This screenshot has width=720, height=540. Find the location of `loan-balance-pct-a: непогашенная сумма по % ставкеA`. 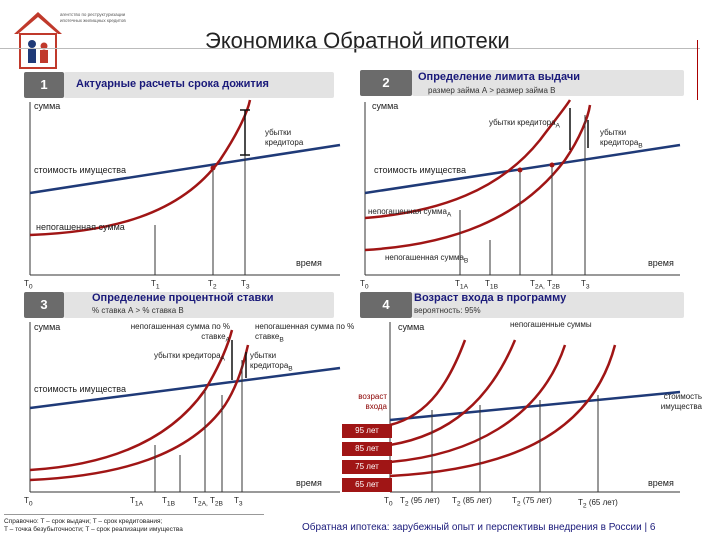

loan-balance-pct-a: непогашенная сумма по % ставкеA is located at coordinates (180, 333).